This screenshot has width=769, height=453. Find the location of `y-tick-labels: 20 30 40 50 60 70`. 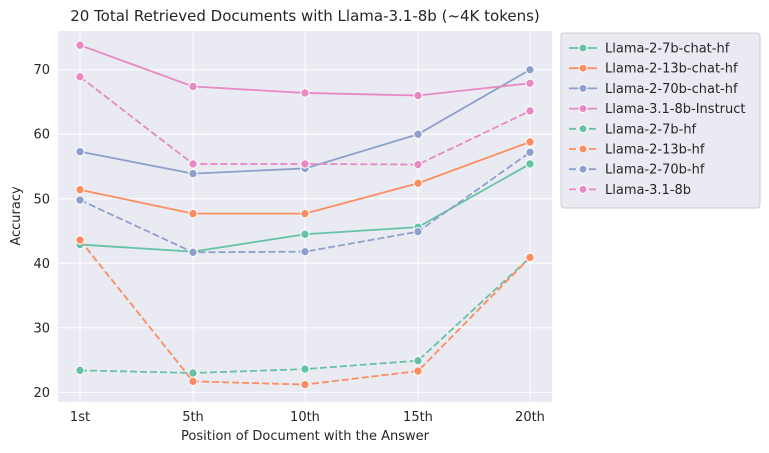

y-tick-labels: 20 30 40 50 60 70 is located at coordinates (41, 232).